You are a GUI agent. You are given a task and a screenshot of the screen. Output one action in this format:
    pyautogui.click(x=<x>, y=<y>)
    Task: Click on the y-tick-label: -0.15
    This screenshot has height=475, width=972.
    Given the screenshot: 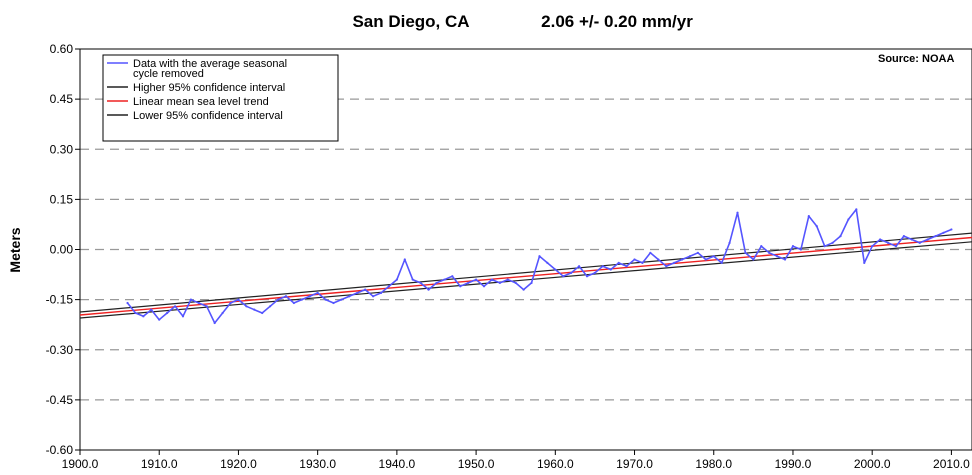 What is the action you would take?
    pyautogui.click(x=60, y=300)
    